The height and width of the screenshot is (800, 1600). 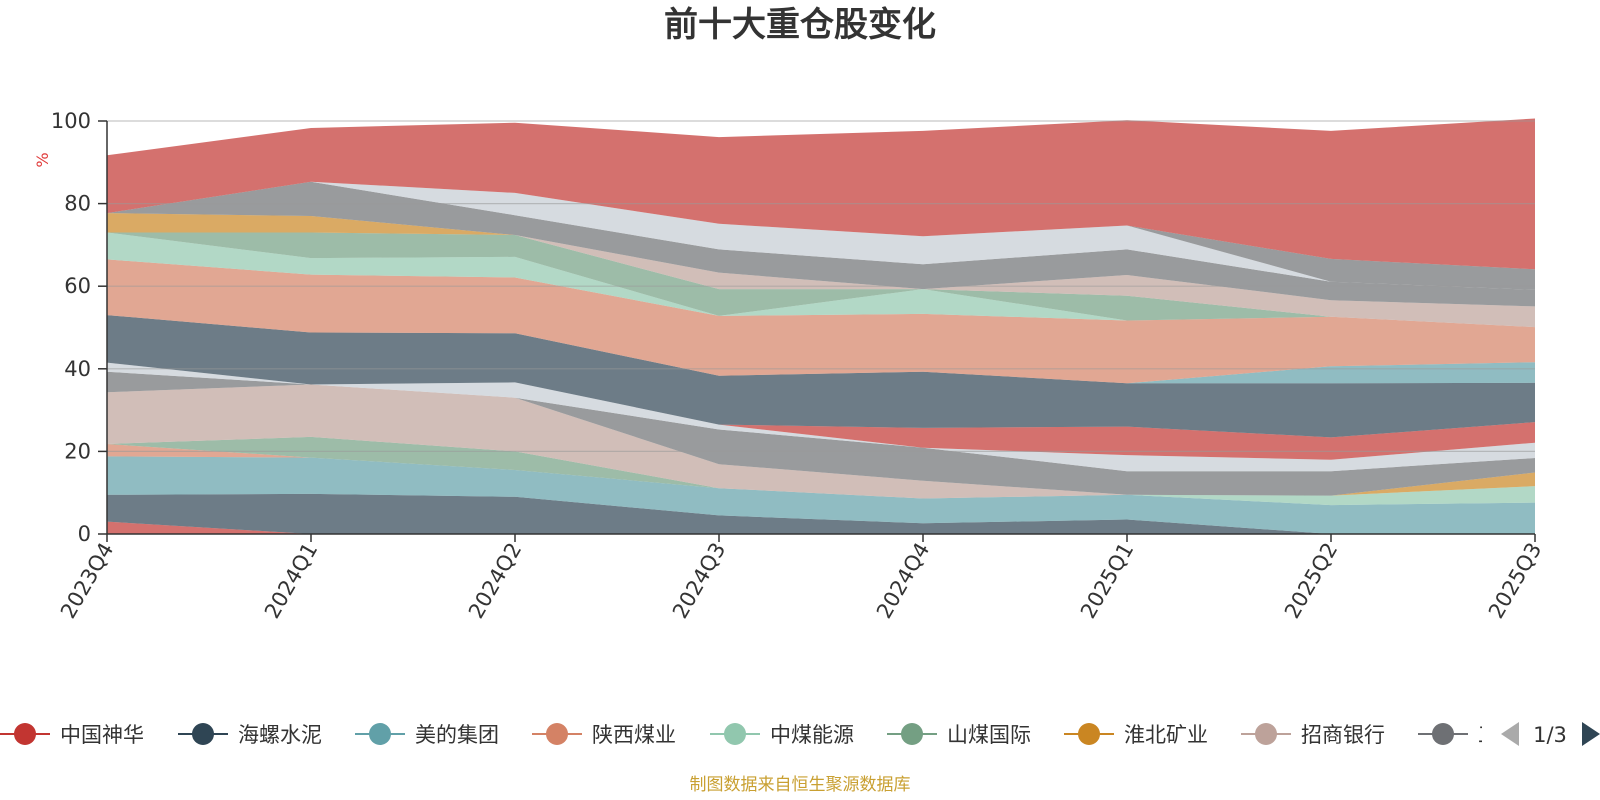 I want to click on x-tick-label: 2024Q1, so click(x=291, y=581).